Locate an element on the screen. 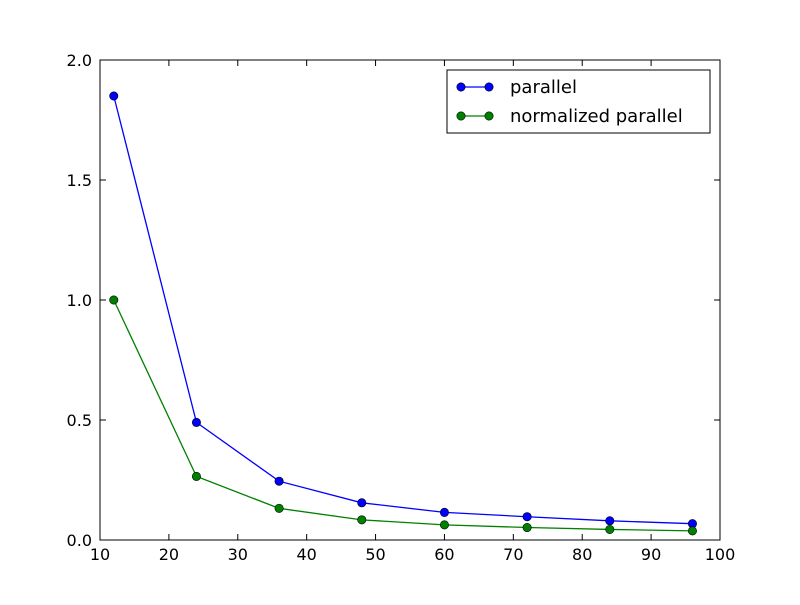 The height and width of the screenshot is (605, 800). legend-label: parallel is located at coordinates (543, 87).